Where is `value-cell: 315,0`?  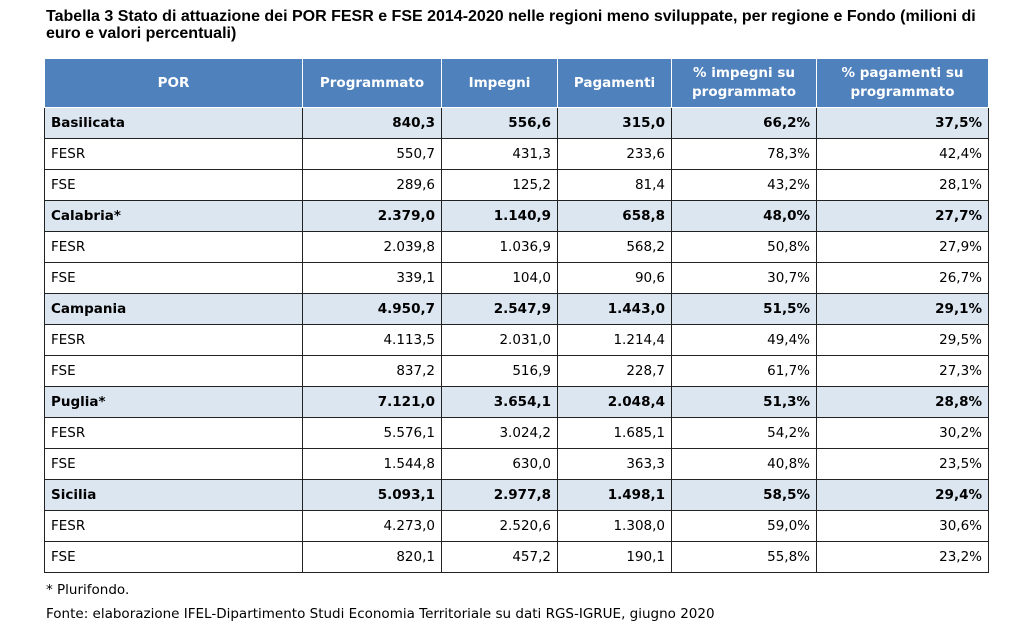
value-cell: 315,0 is located at coordinates (614, 123).